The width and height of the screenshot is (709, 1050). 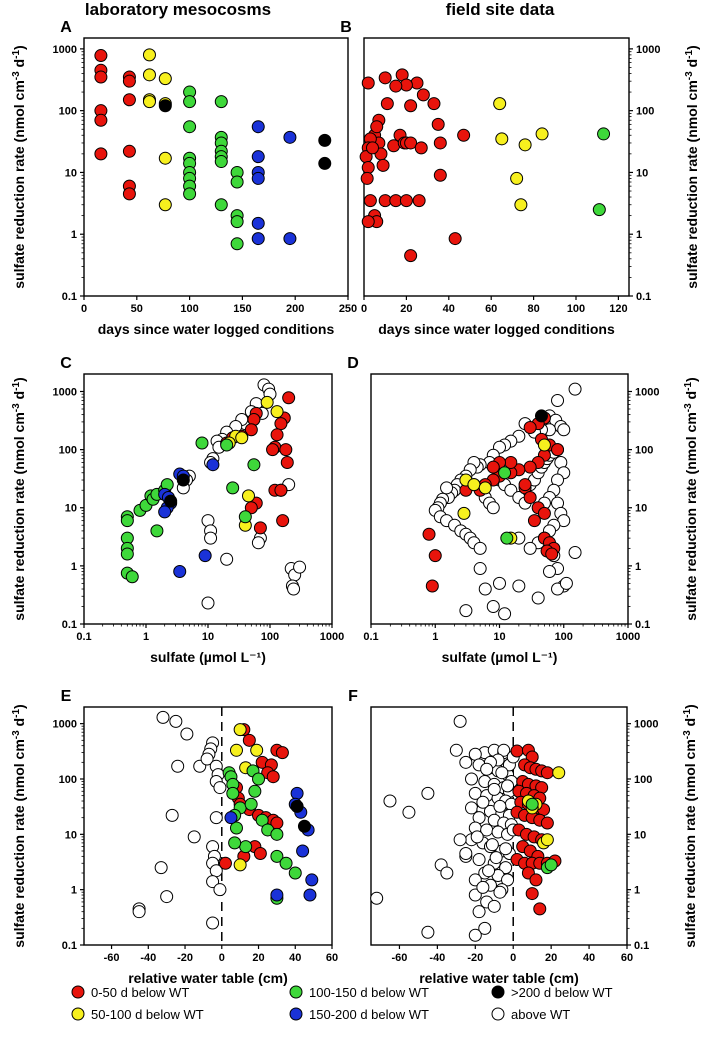 What do you see at coordinates (130, 992) in the screenshot?
I see `legend-item: 0-50 d below WT` at bounding box center [130, 992].